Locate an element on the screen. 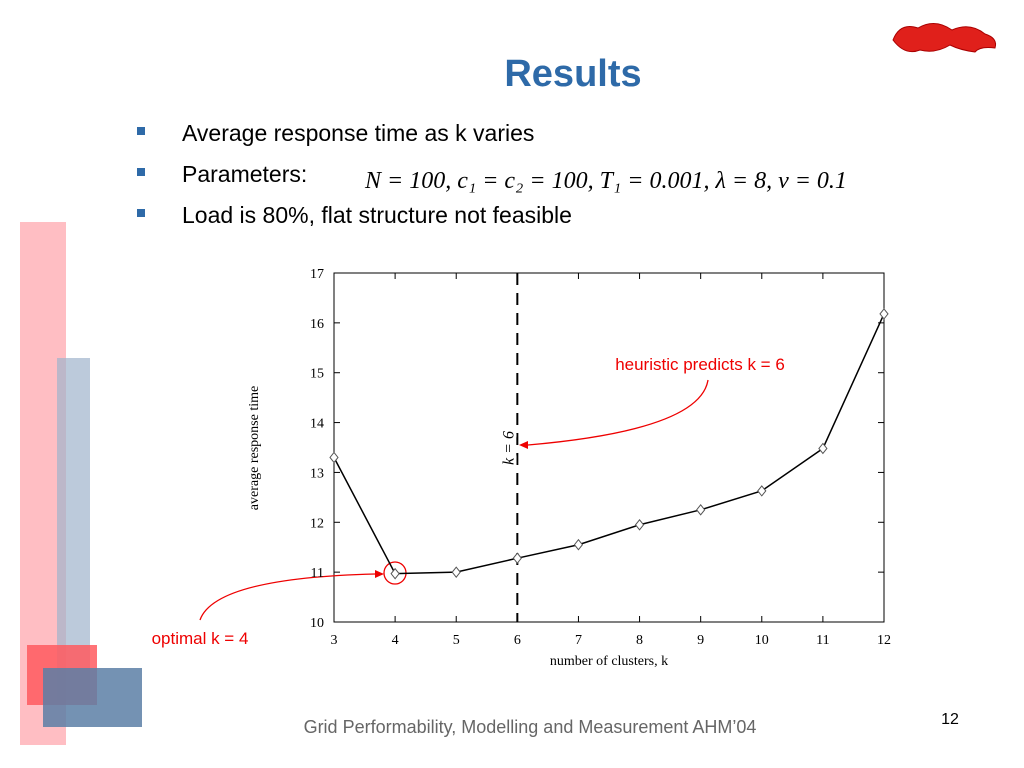 Image resolution: width=1024 pixels, height=768 pixels. logo is located at coordinates (944, 38).